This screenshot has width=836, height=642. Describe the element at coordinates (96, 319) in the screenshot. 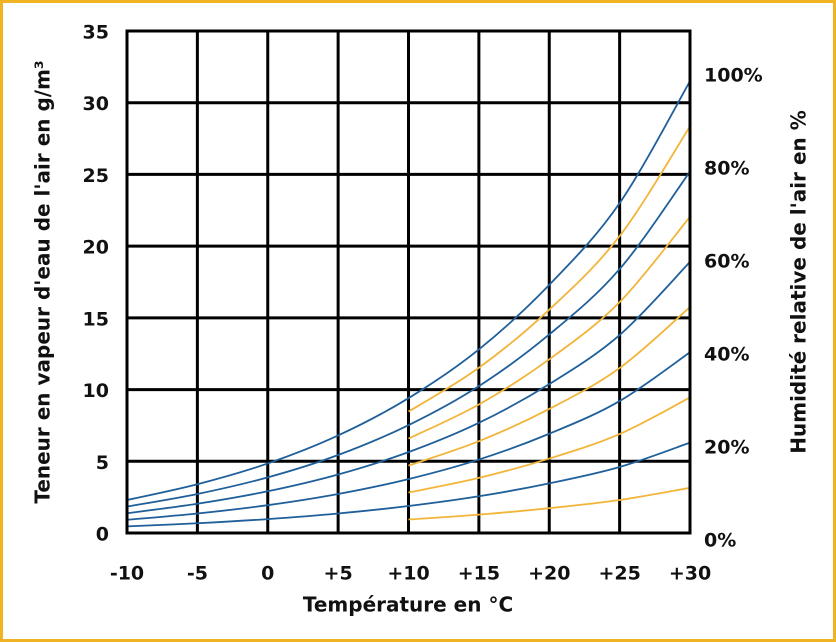

I see `y-tick-label: 15` at that location.